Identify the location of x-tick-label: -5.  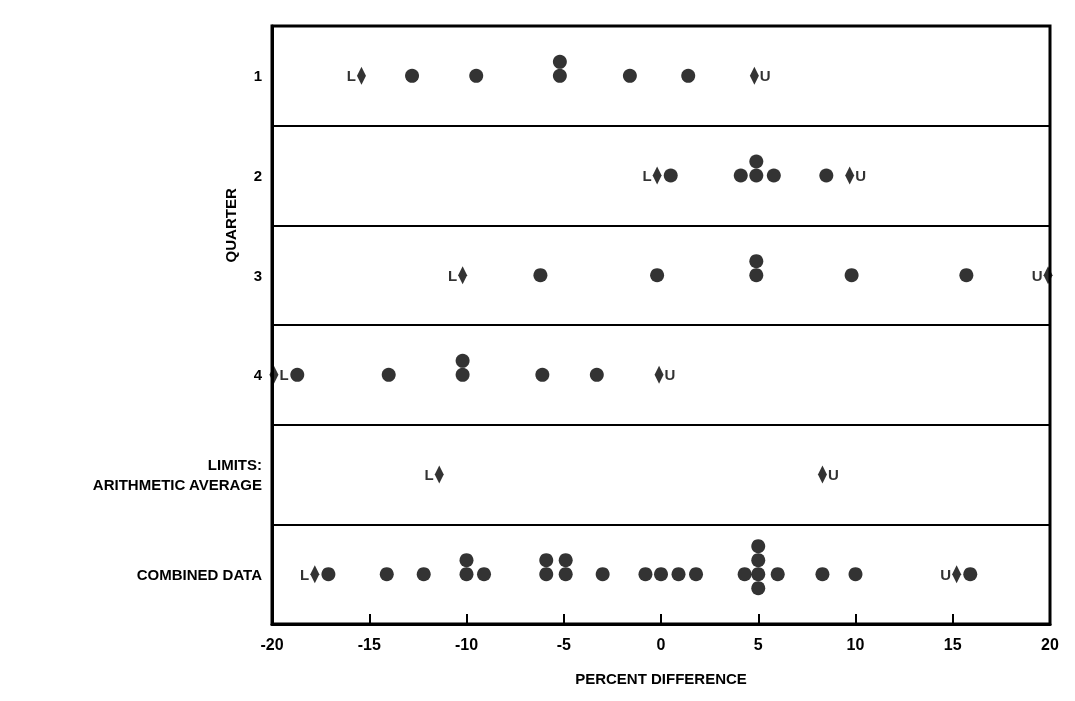
(563, 644).